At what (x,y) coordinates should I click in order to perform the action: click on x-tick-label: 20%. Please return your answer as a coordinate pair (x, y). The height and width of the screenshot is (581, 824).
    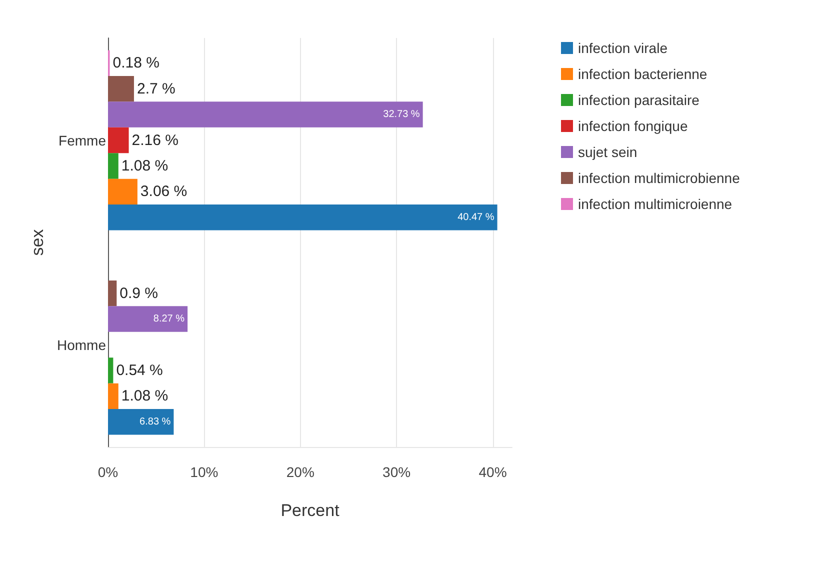
    Looking at the image, I should click on (300, 472).